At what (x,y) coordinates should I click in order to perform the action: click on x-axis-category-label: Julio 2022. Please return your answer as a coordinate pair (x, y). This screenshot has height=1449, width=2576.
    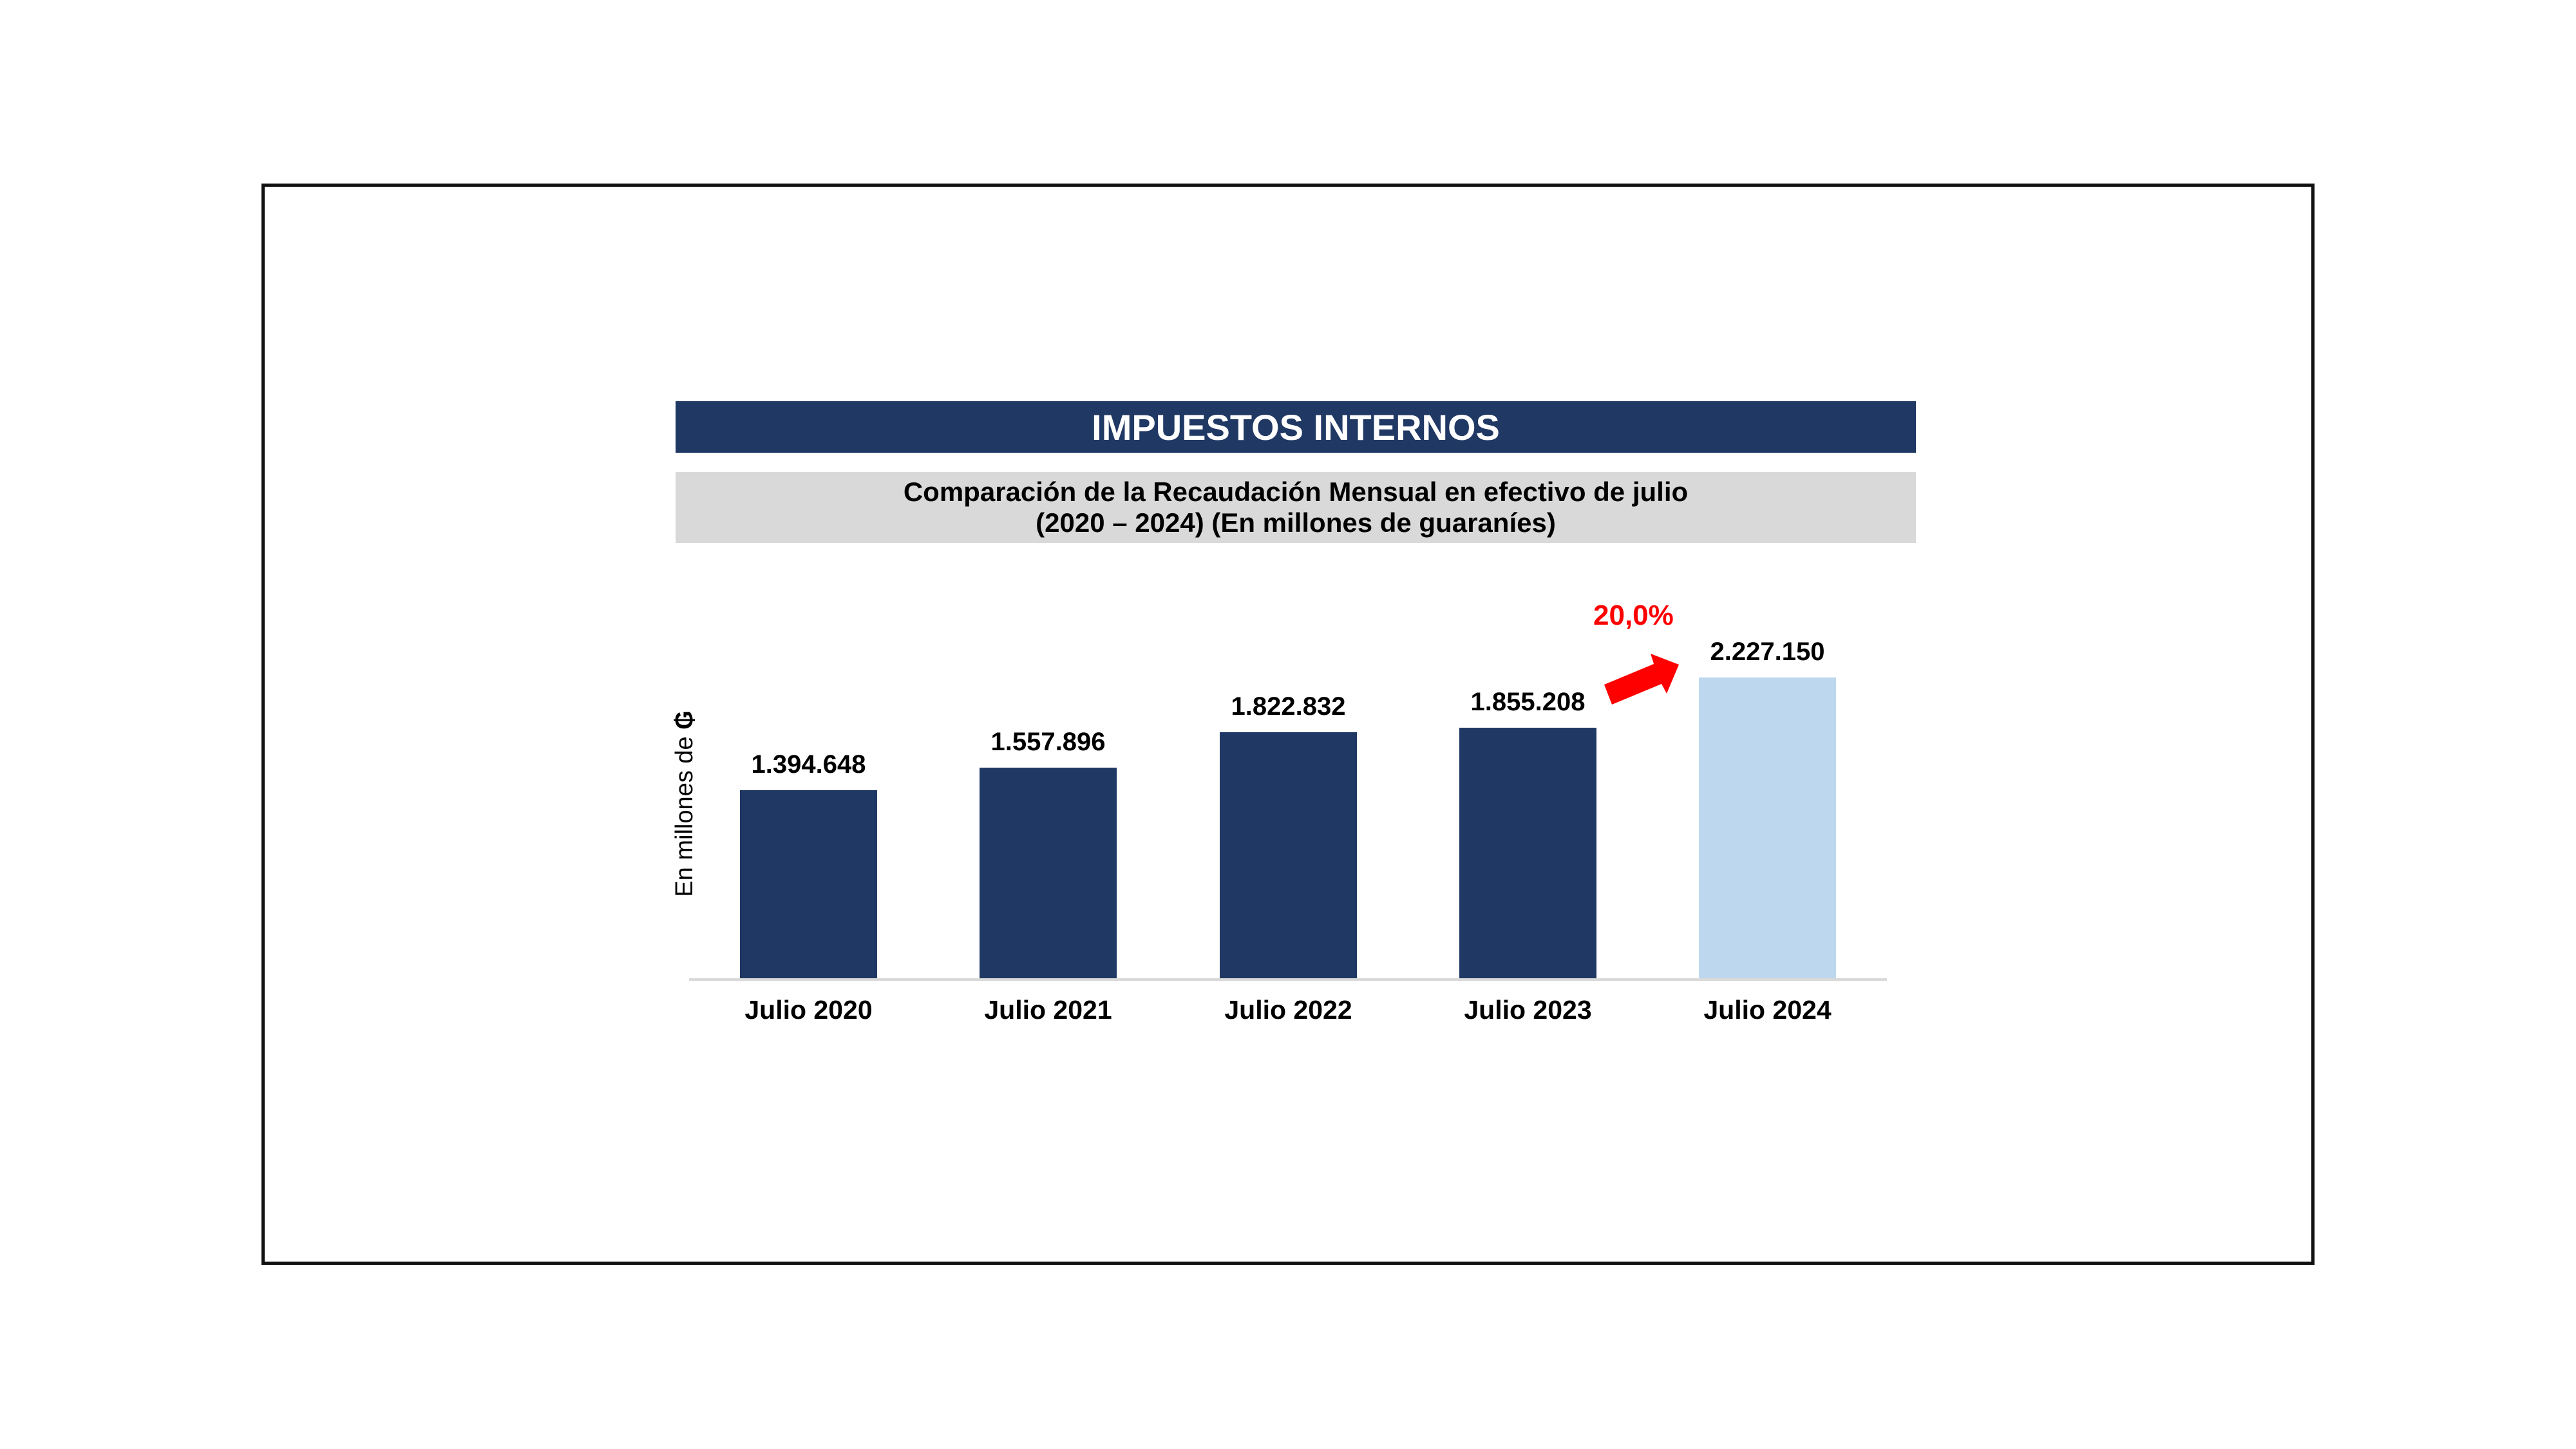
    Looking at the image, I should click on (1288, 1010).